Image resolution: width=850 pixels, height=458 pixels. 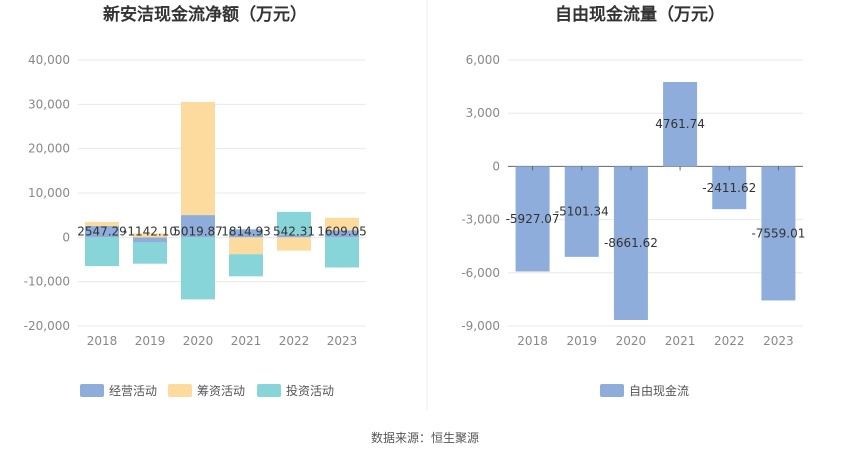 I want to click on bar-2-2023, so click(x=342, y=252).